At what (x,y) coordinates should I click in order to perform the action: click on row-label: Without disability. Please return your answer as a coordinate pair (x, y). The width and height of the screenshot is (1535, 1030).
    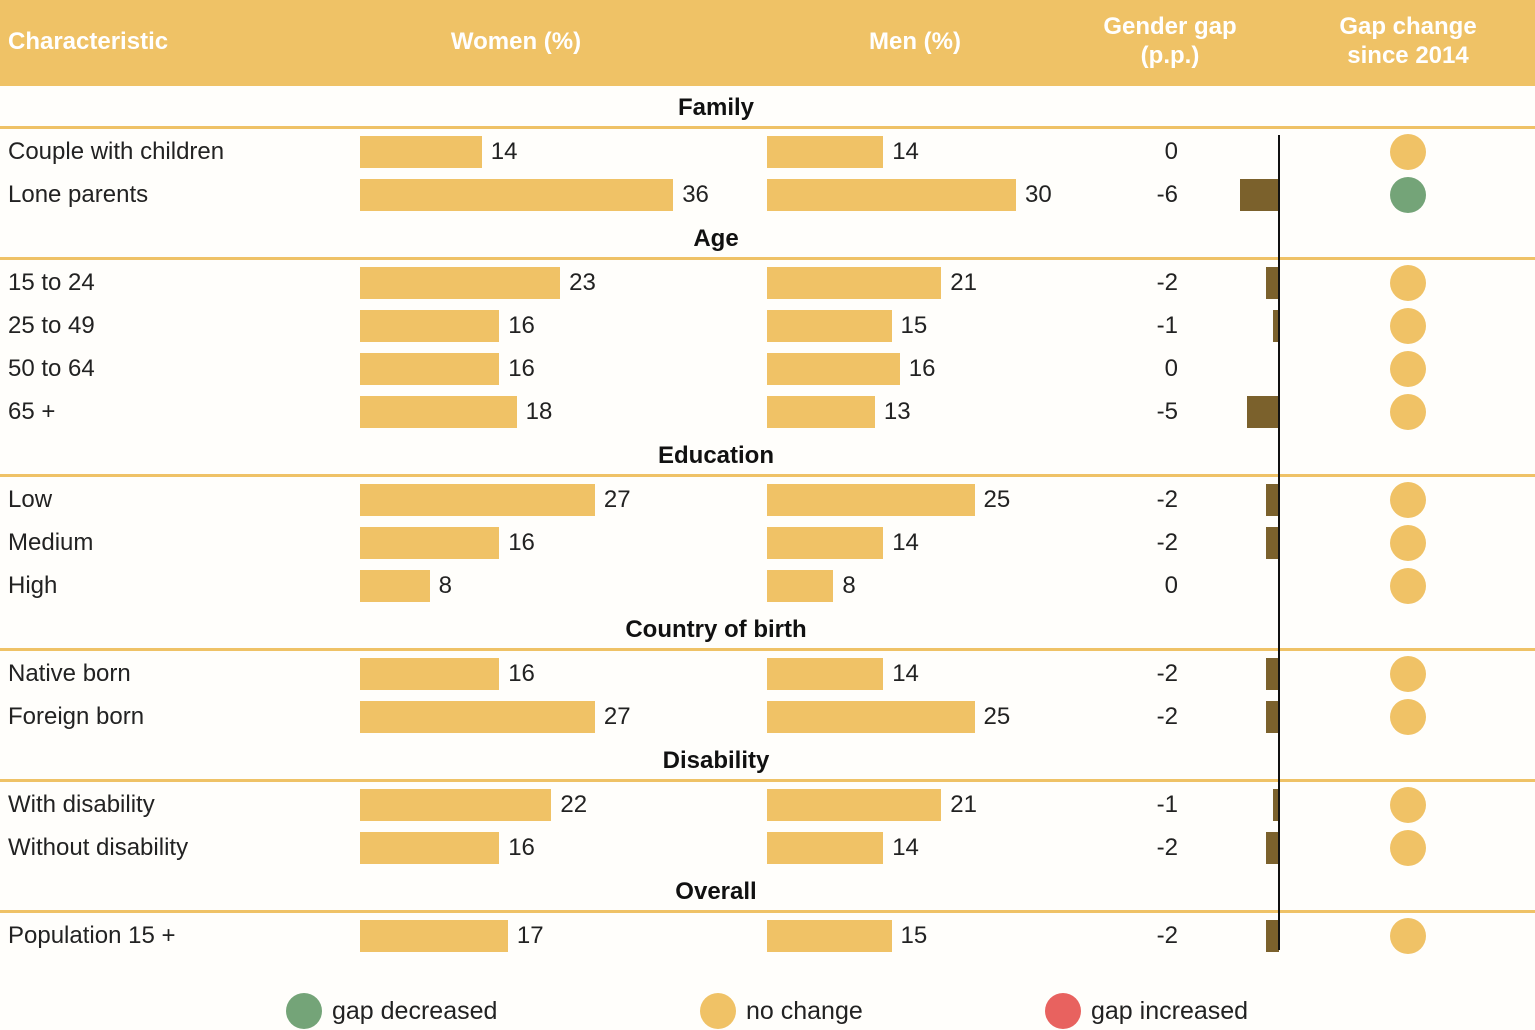
    Looking at the image, I should click on (98, 847).